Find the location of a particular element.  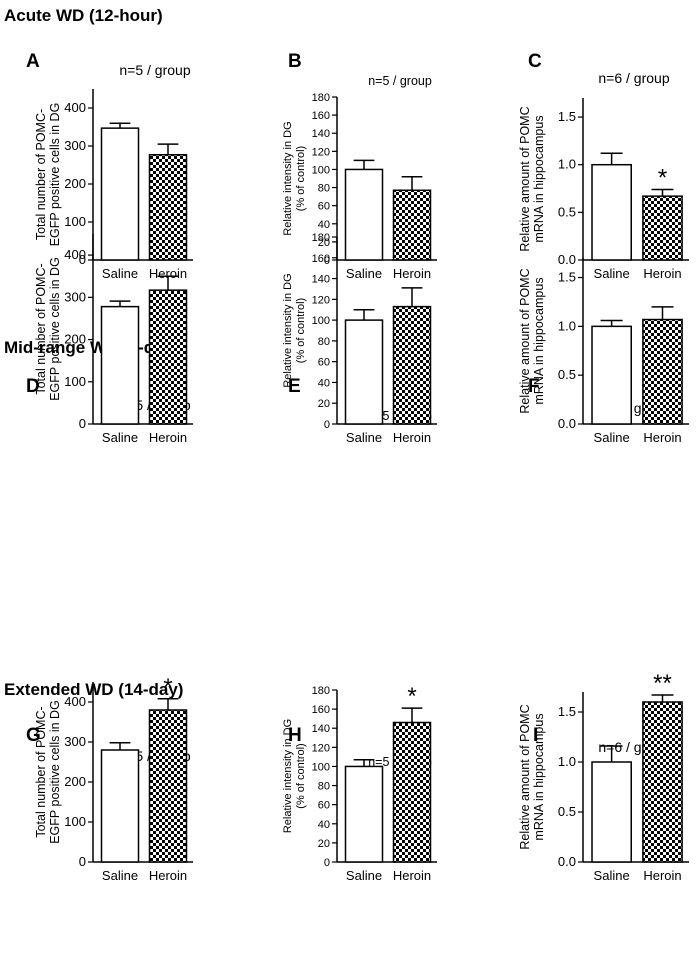

panel-letter: C is located at coordinates (535, 61).